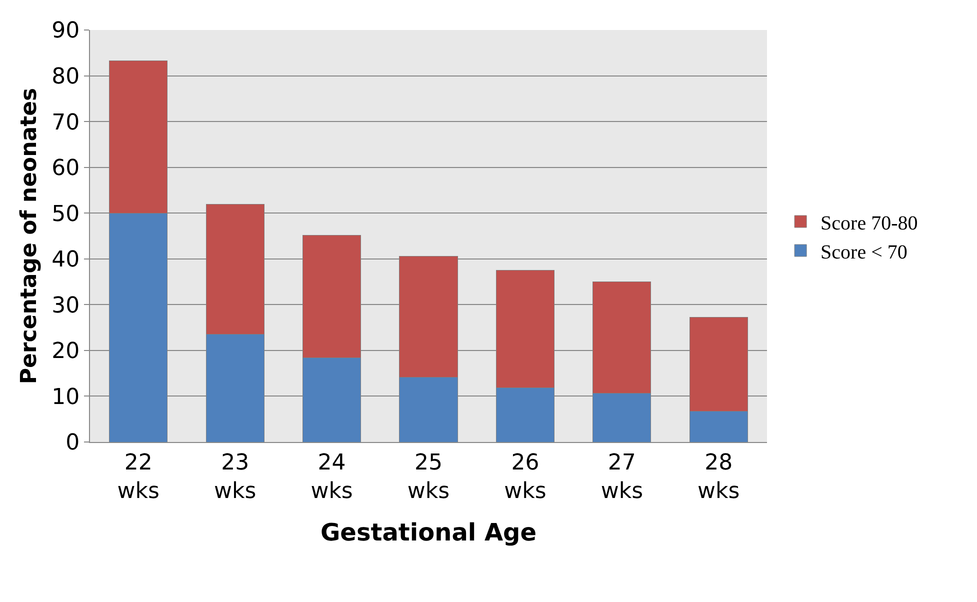 This screenshot has height=602, width=977. I want to click on y-tick-label: 40, so click(66, 260).